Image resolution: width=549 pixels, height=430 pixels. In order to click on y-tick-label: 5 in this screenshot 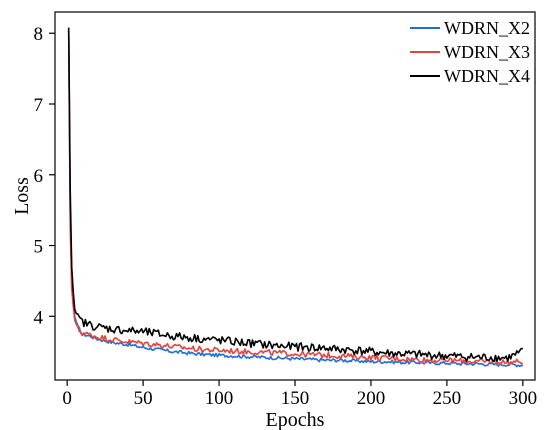, I will do `click(39, 247)`.